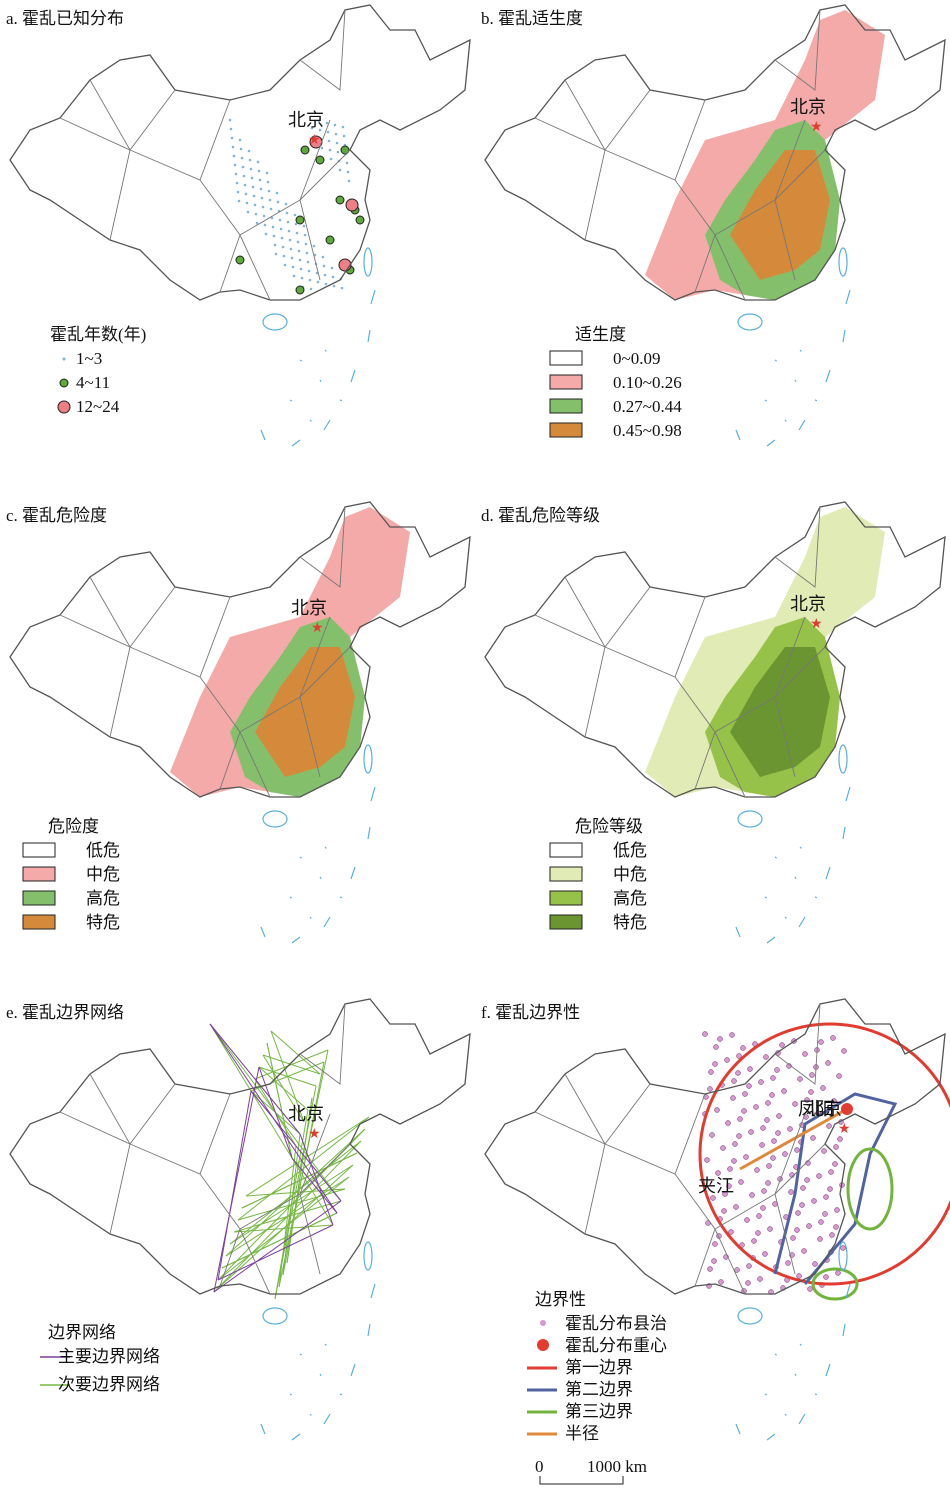 The width and height of the screenshot is (950, 1491). What do you see at coordinates (630, 922) in the screenshot?
I see `legend-label: 特危` at bounding box center [630, 922].